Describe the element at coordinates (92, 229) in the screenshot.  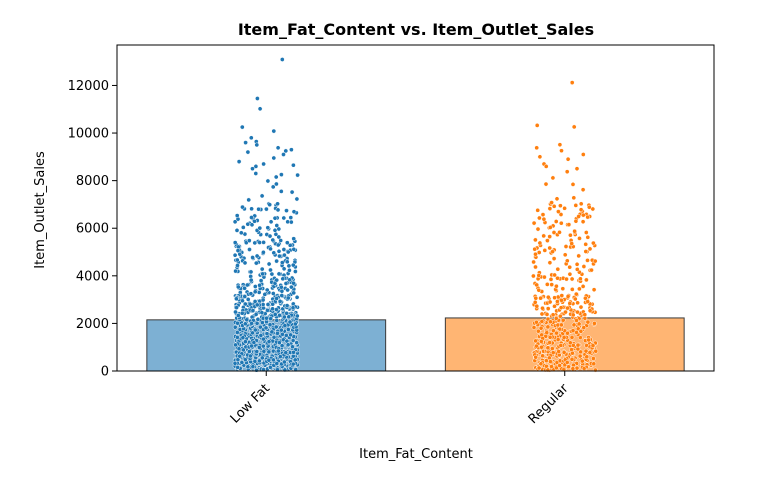
I see `y-tick-label: 6000` at that location.